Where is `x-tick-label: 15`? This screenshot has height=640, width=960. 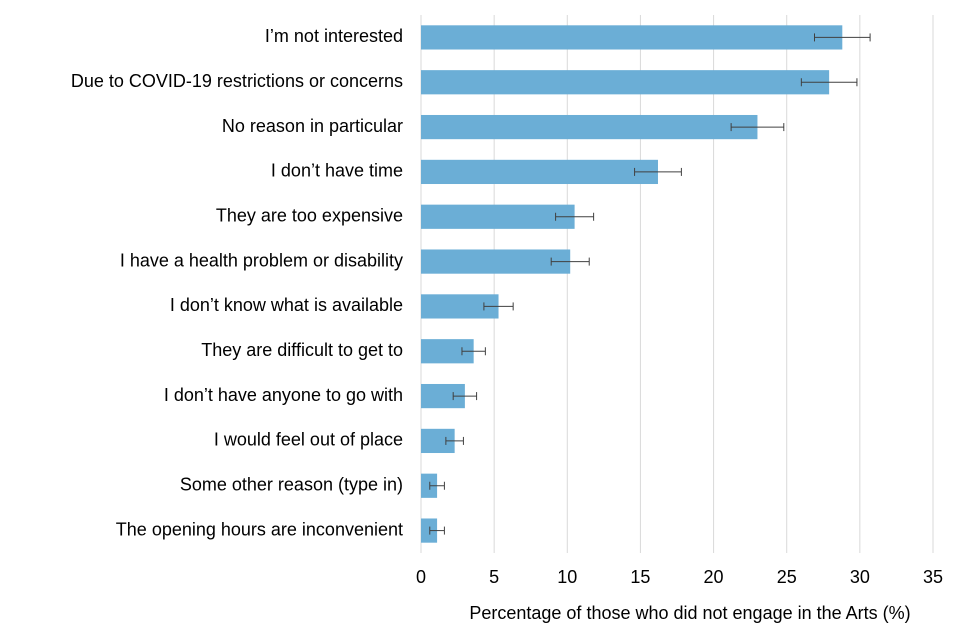
x-tick-label: 15 is located at coordinates (640, 577).